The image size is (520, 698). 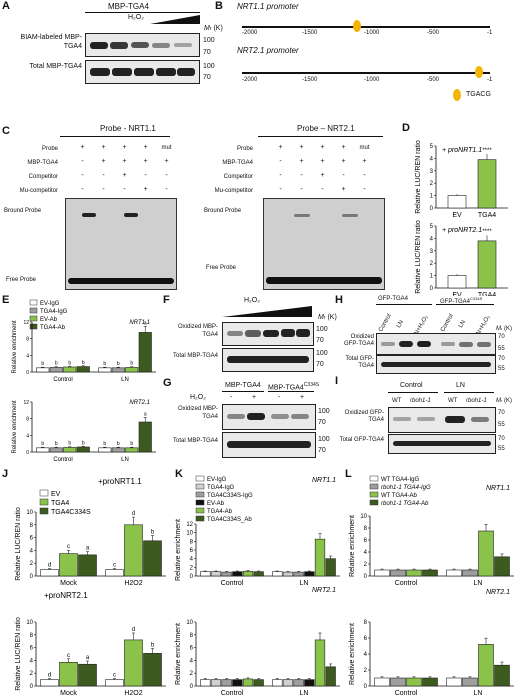 I want to click on y-axis-label: Relative enrichment, so click(x=352, y=546).